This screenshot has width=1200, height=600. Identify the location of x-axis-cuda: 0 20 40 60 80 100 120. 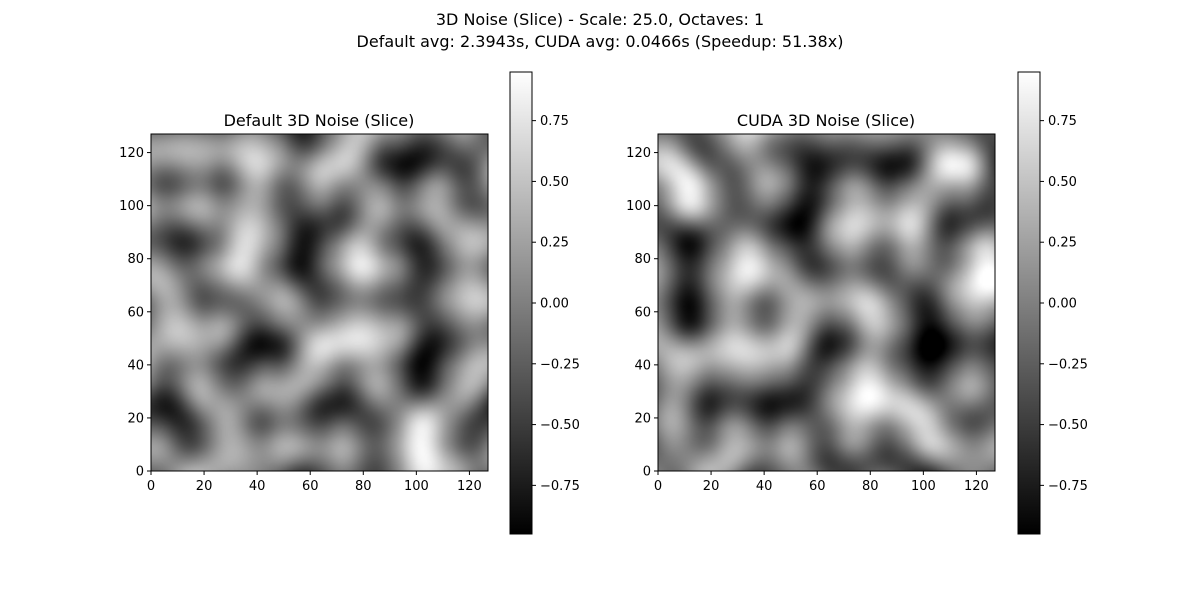
(821, 482).